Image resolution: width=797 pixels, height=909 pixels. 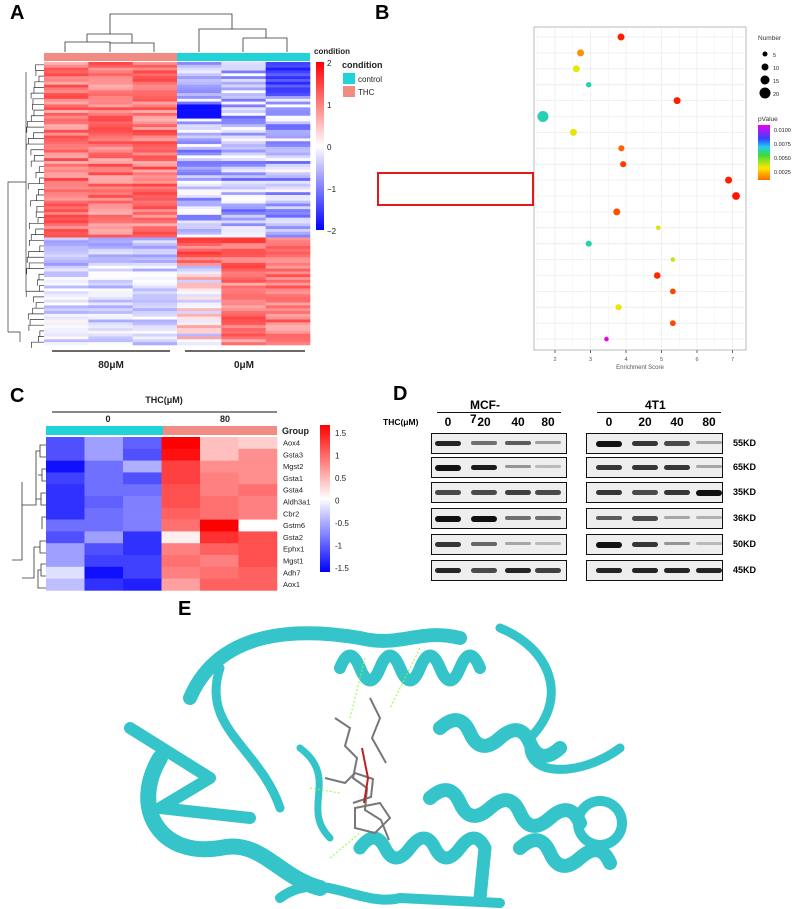 I want to click on colorbar-tick: -0.5, so click(x=342, y=523).